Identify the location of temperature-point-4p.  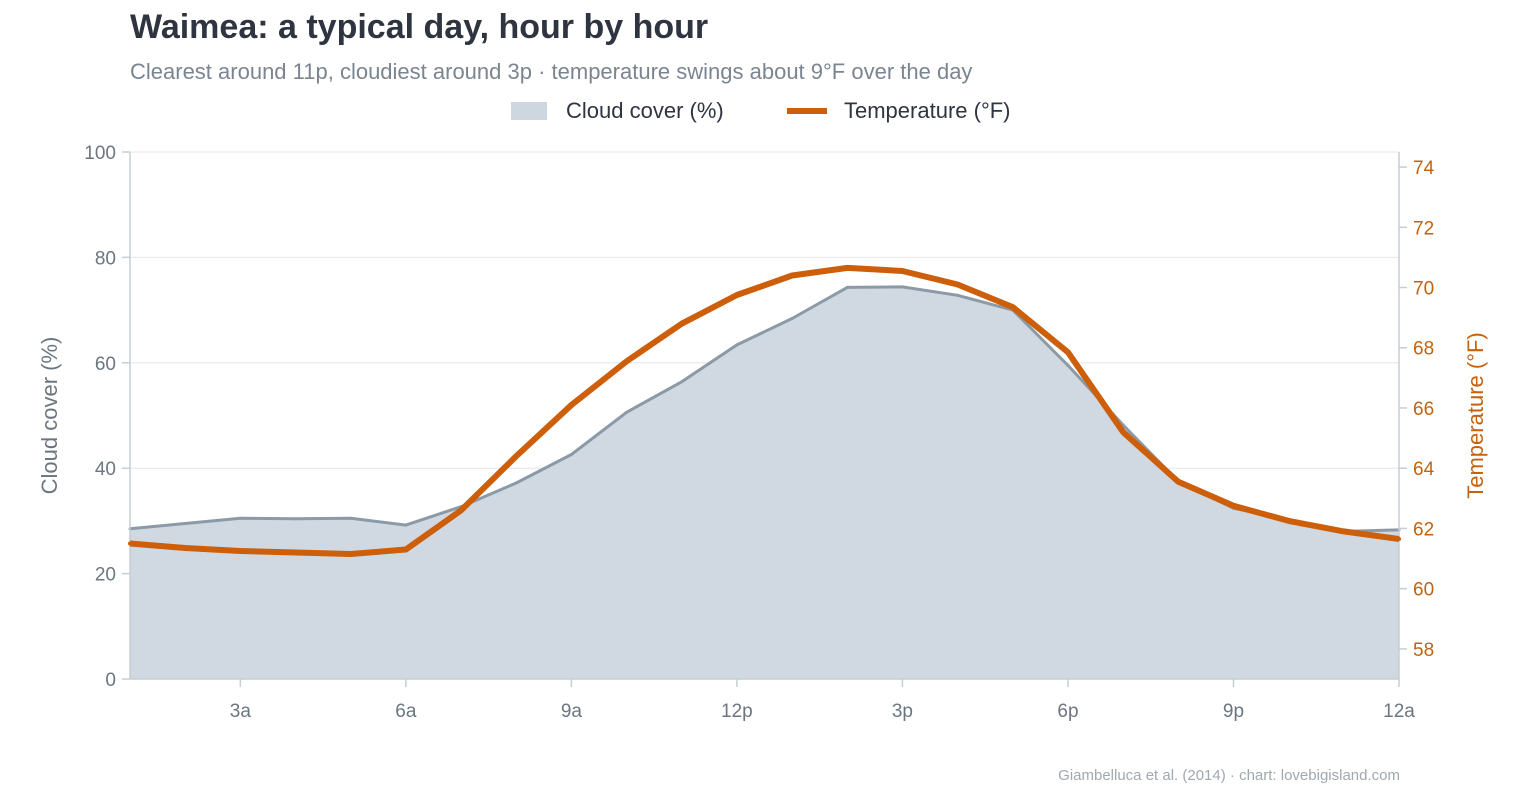
(957, 284).